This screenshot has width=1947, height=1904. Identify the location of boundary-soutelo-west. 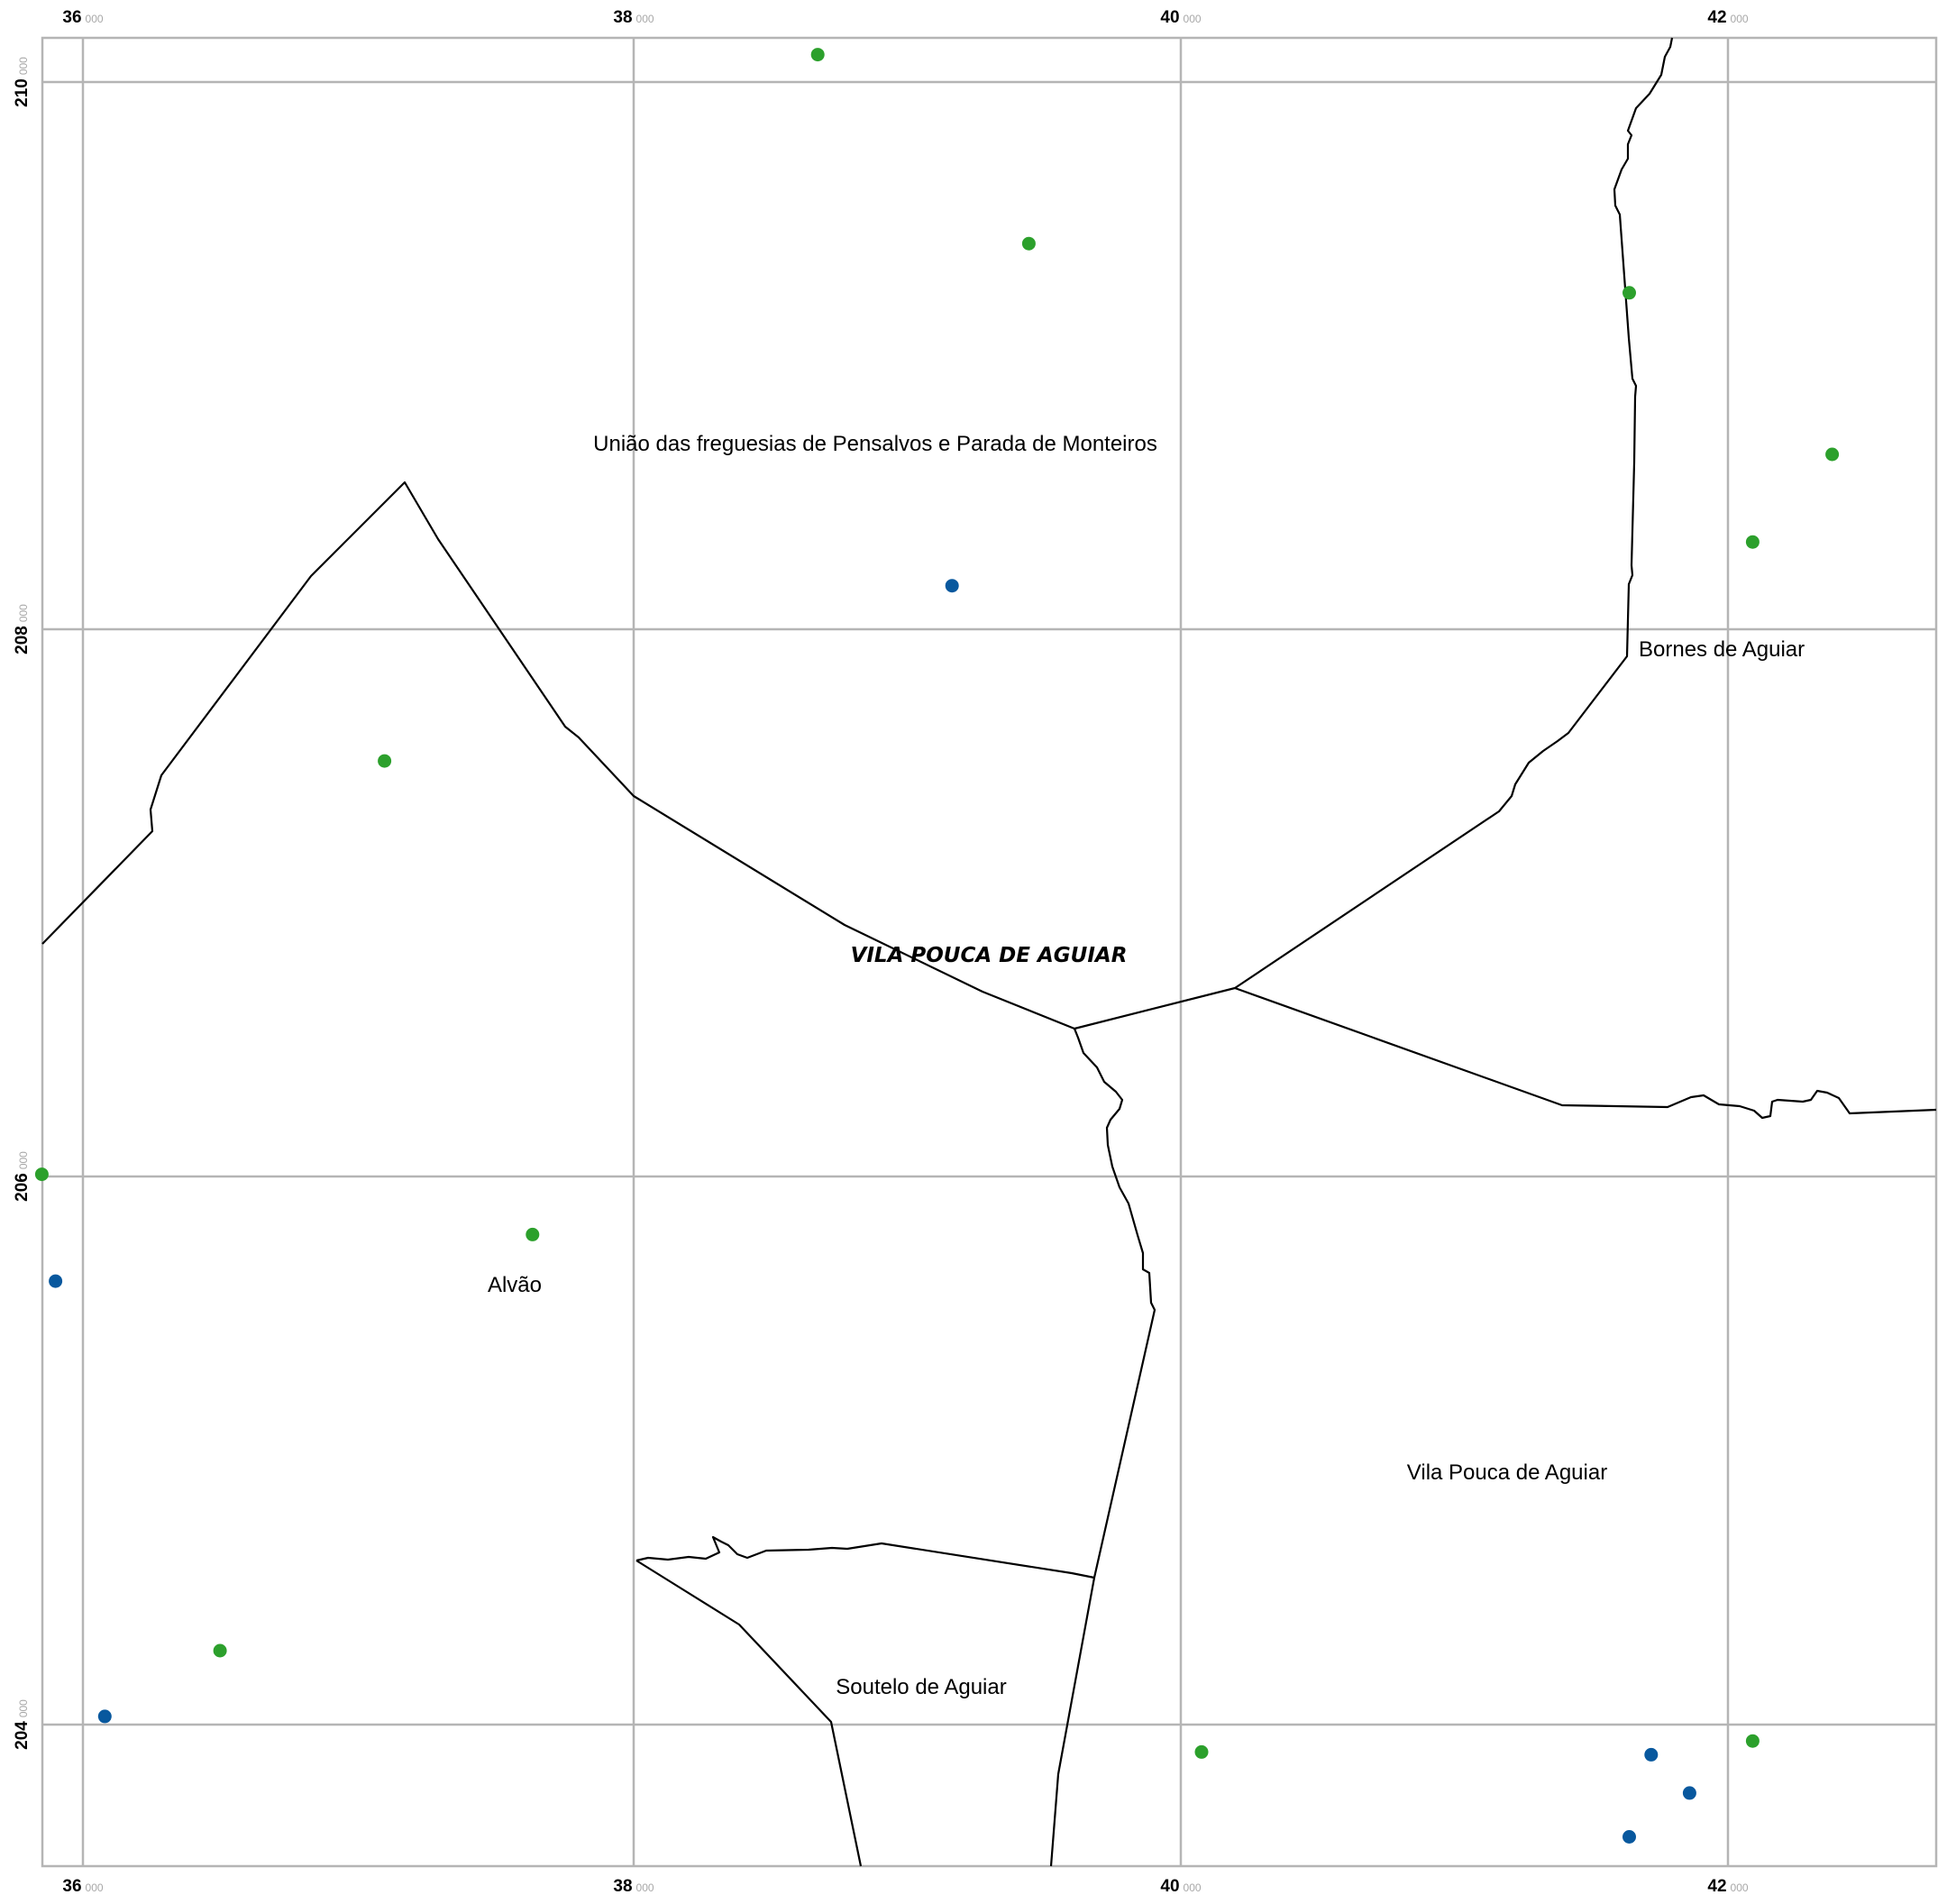
(749, 1713).